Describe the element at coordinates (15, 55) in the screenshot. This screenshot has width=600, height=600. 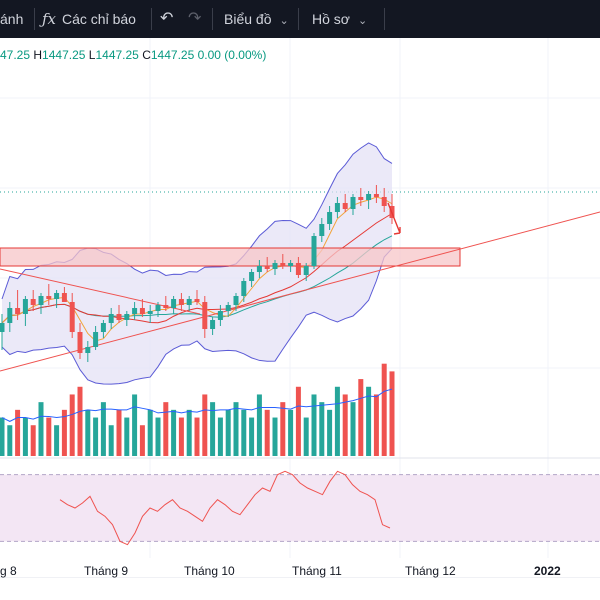
I see `legend-open: 47.25` at that location.